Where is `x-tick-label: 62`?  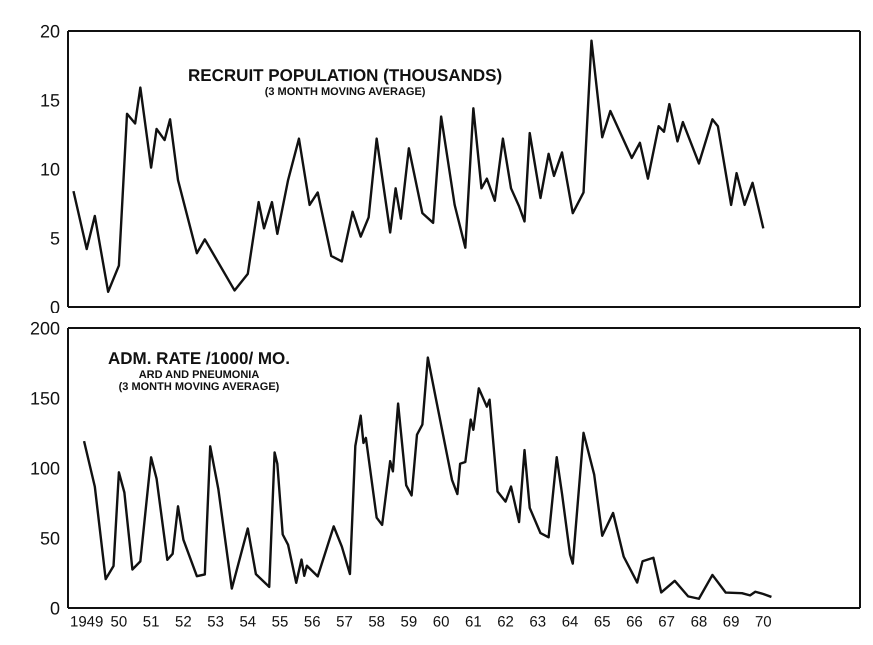
x-tick-label: 62 is located at coordinates (505, 622).